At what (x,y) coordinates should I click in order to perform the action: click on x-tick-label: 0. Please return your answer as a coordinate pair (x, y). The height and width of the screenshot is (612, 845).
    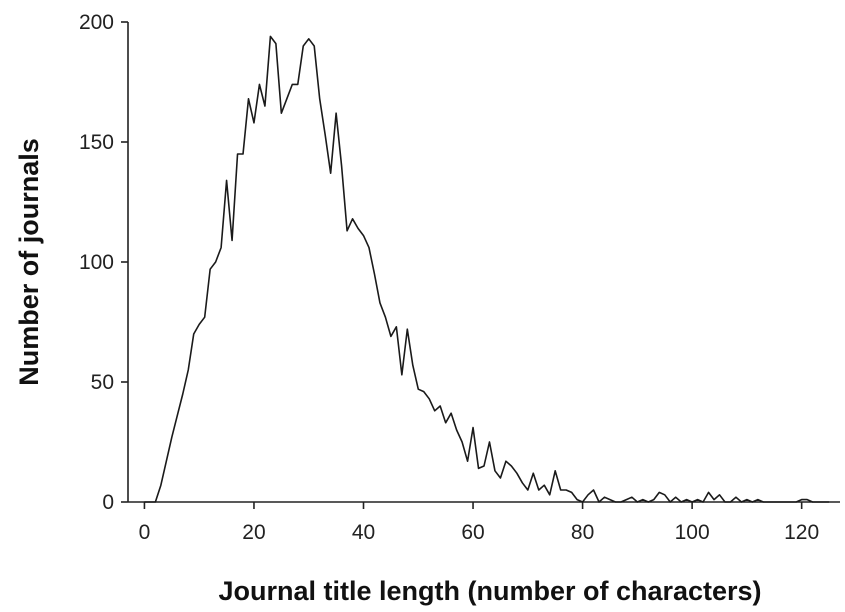
    Looking at the image, I should click on (145, 532).